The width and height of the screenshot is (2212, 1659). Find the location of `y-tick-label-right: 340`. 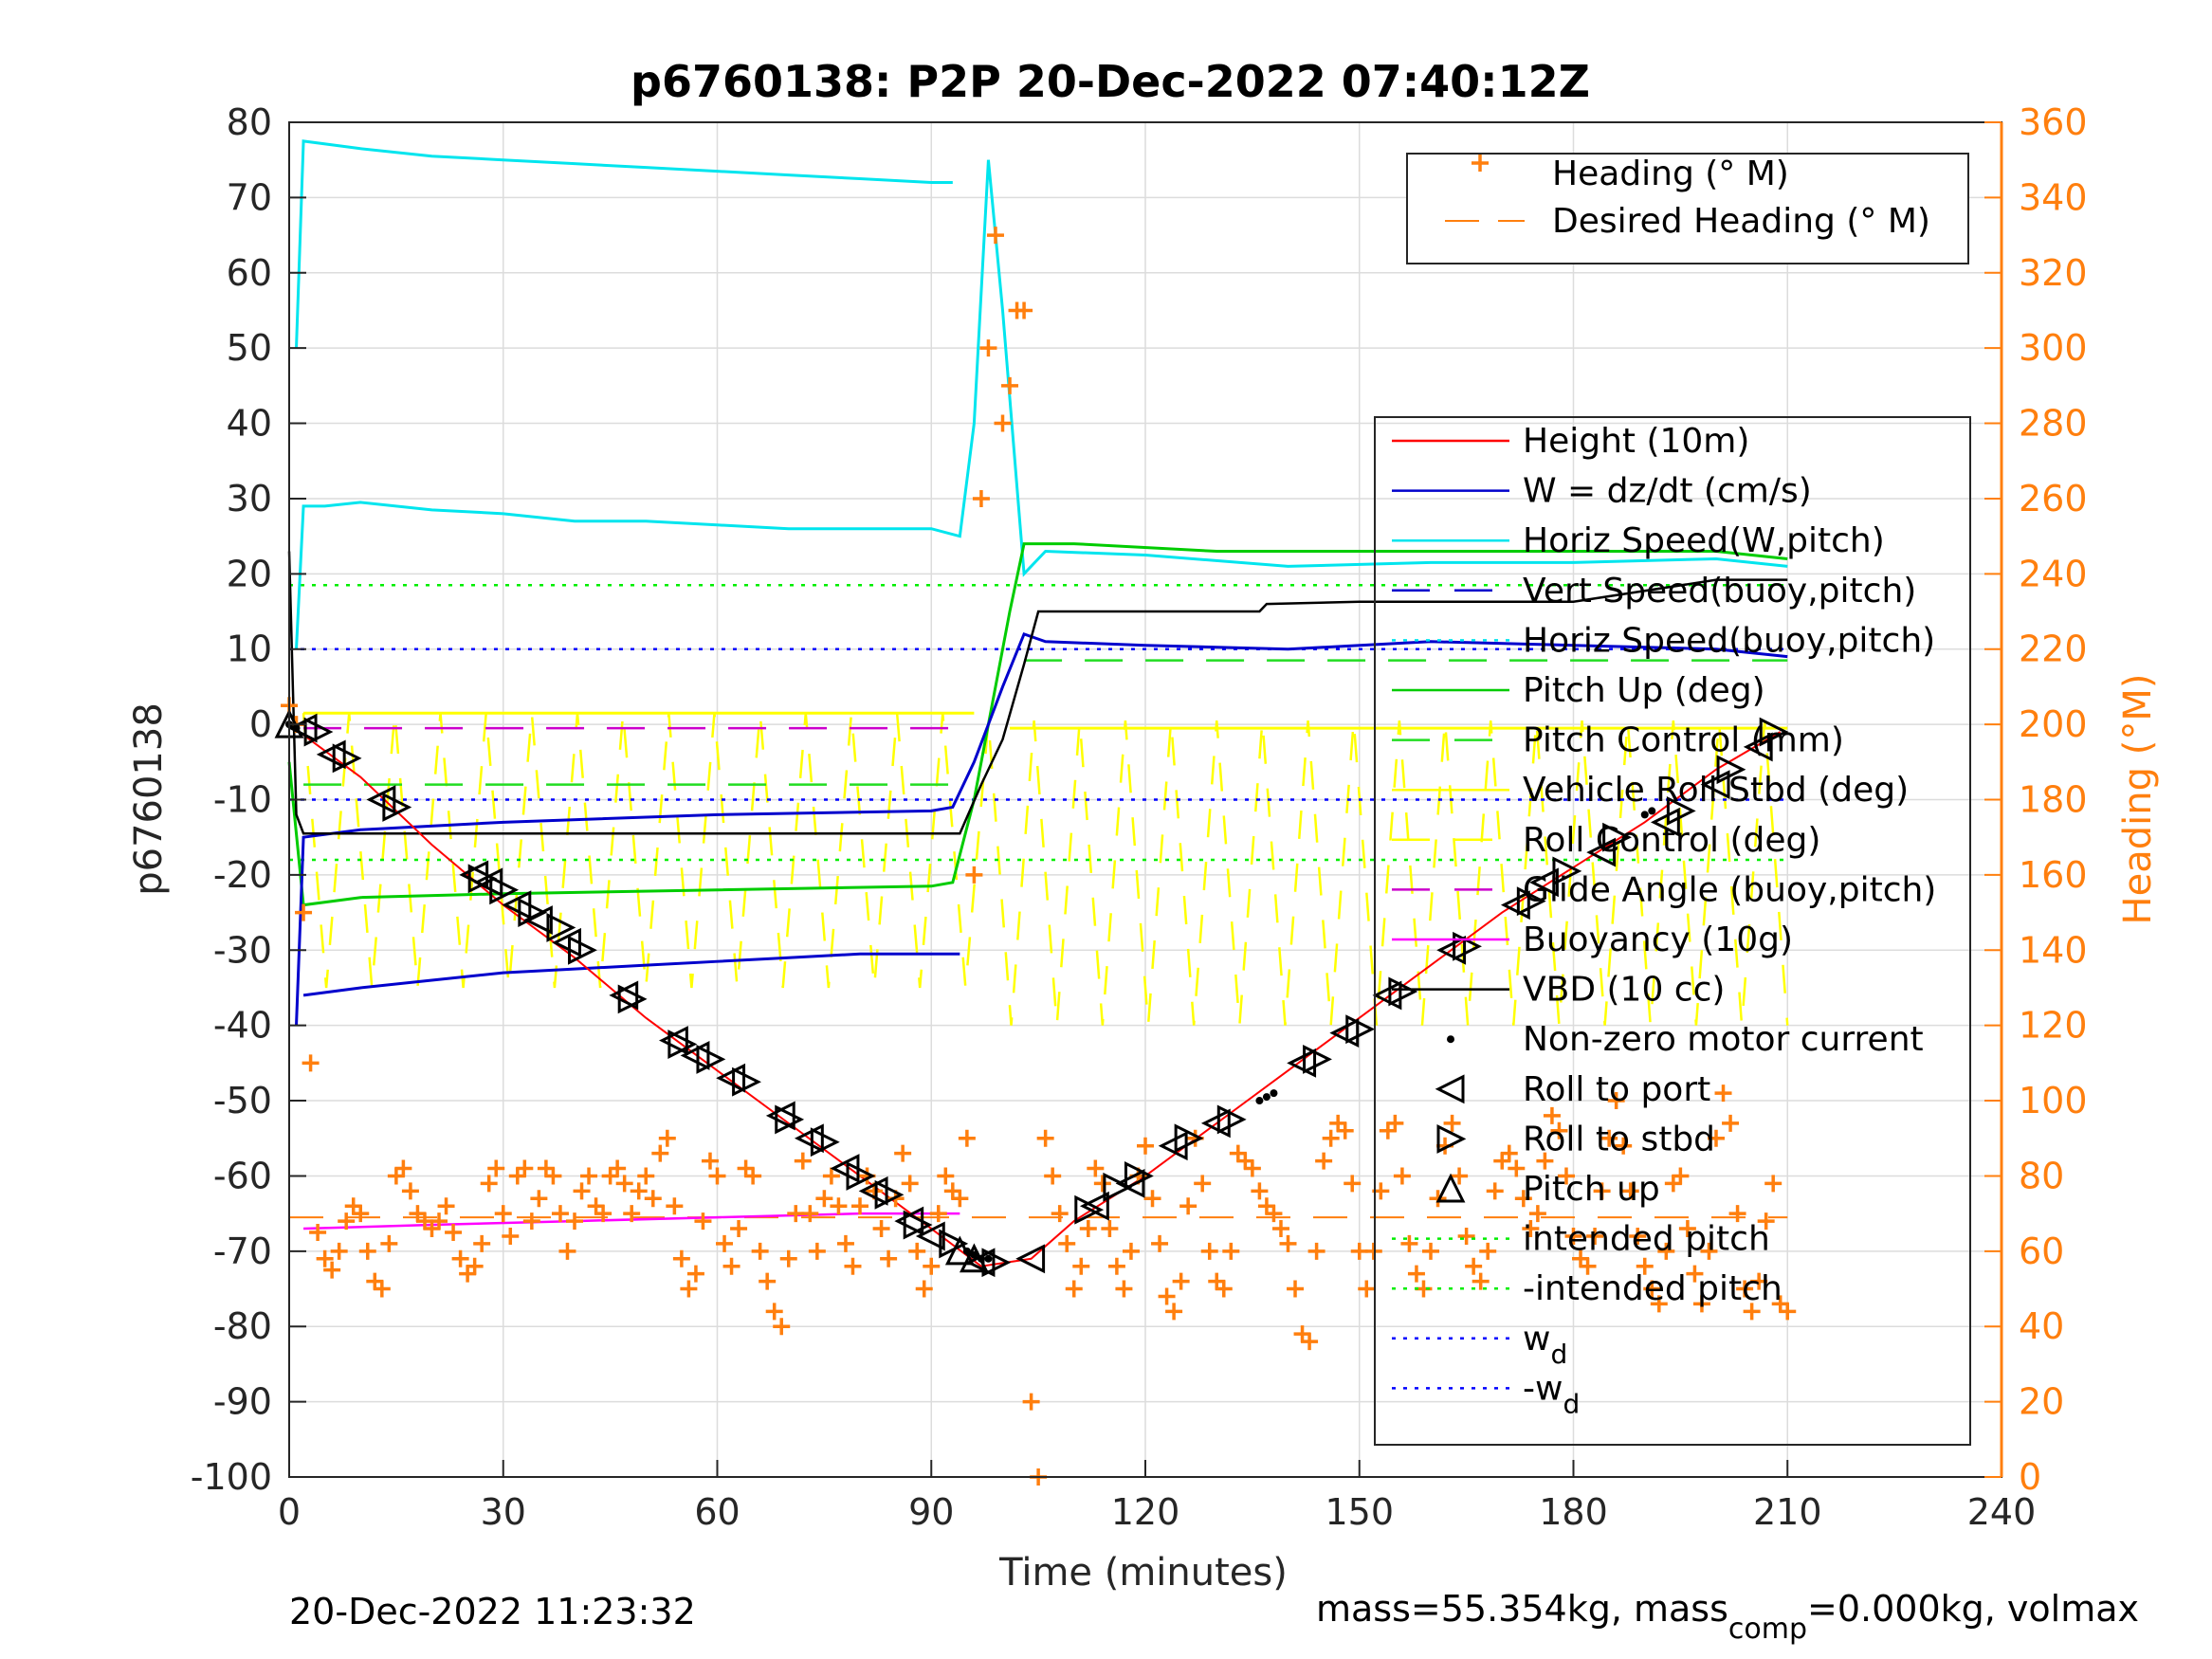

y-tick-label-right: 340 is located at coordinates (2053, 197).